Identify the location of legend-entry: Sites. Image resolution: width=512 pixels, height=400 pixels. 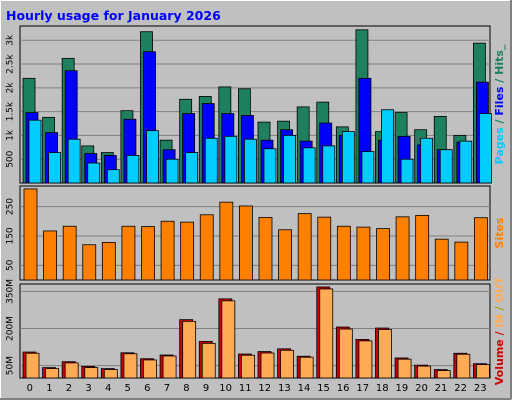
(499, 232).